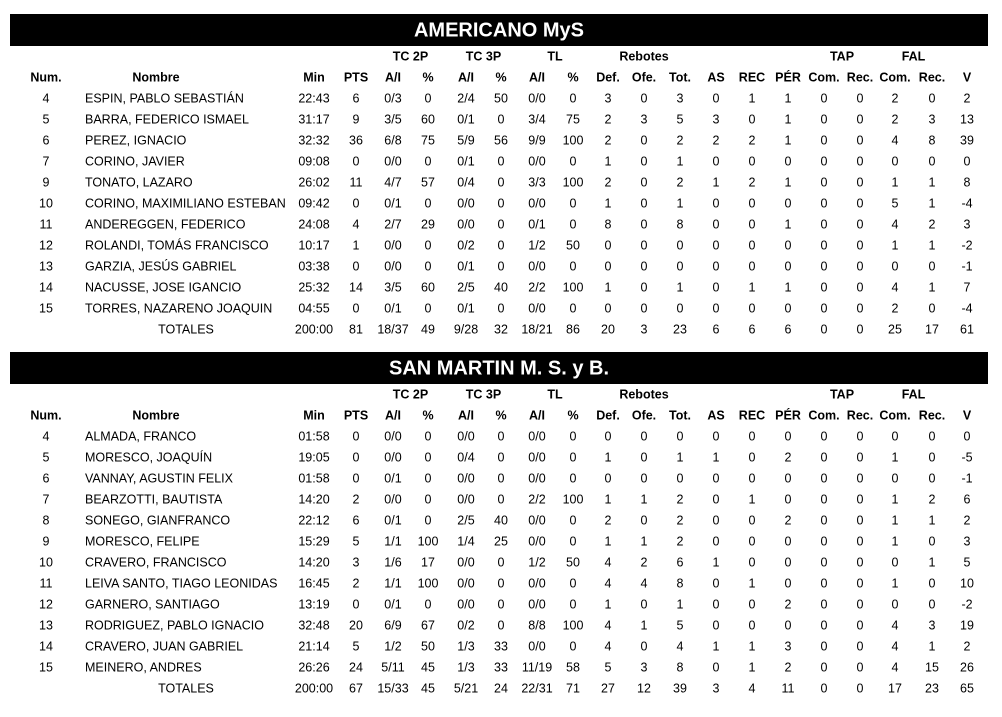  What do you see at coordinates (644, 77) in the screenshot?
I see `column-header: Ofe.` at bounding box center [644, 77].